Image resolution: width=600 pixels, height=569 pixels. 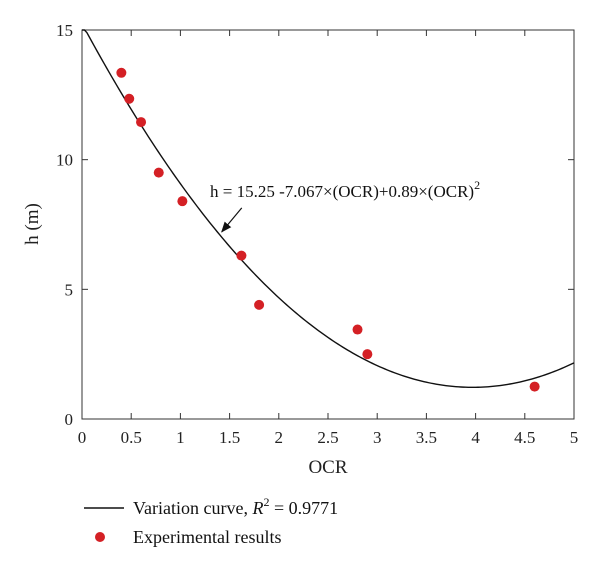 I want to click on x-tick-label: 3.5, so click(x=426, y=437).